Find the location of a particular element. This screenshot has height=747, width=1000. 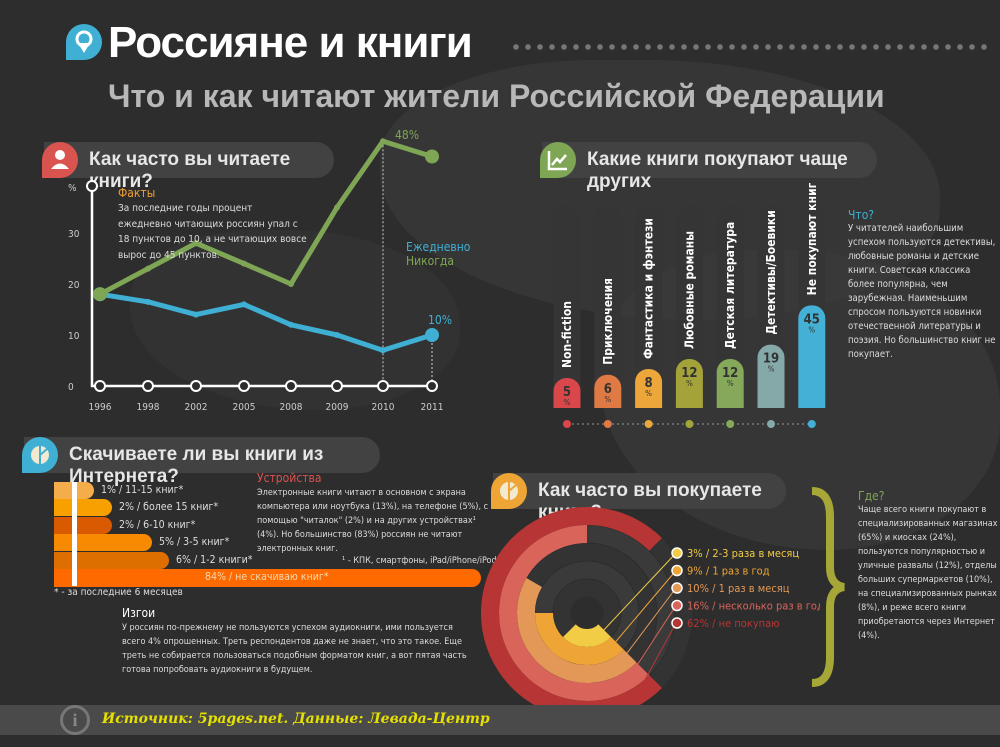

legend-label: 9% / 1 раз в год is located at coordinates (728, 571).